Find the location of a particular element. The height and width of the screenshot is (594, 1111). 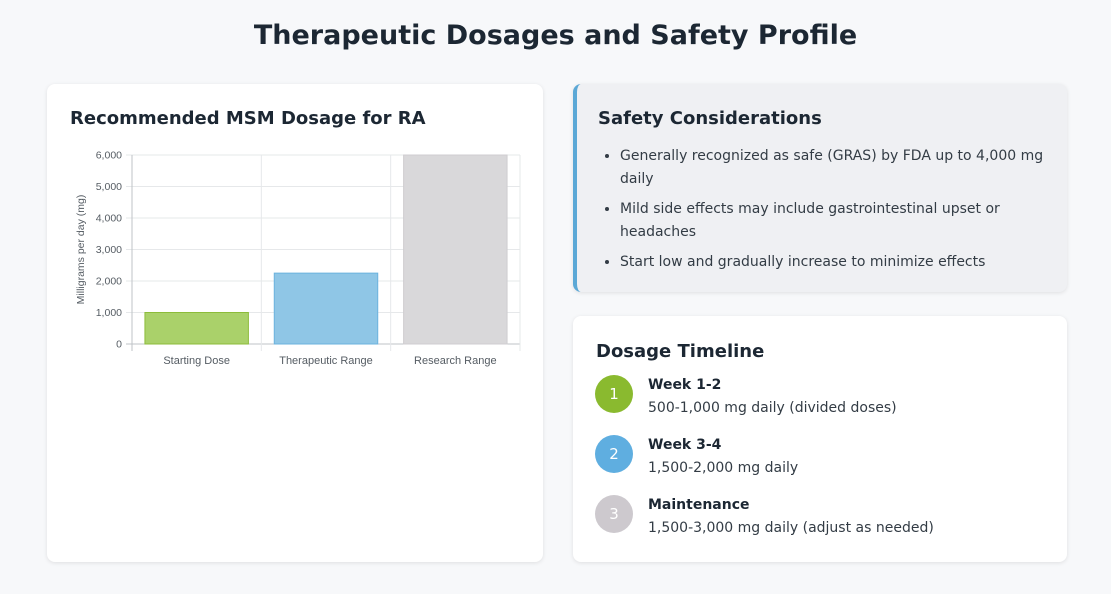

chart-title: Recommended MSM Dosage for RA is located at coordinates (248, 118).